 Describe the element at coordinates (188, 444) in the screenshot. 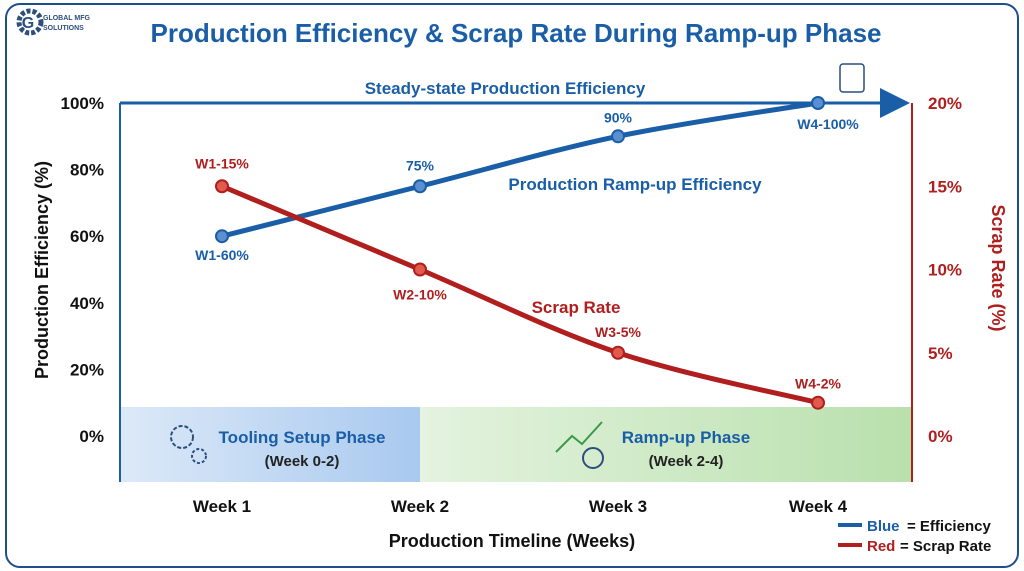

I see `settings-gear-icon` at that location.